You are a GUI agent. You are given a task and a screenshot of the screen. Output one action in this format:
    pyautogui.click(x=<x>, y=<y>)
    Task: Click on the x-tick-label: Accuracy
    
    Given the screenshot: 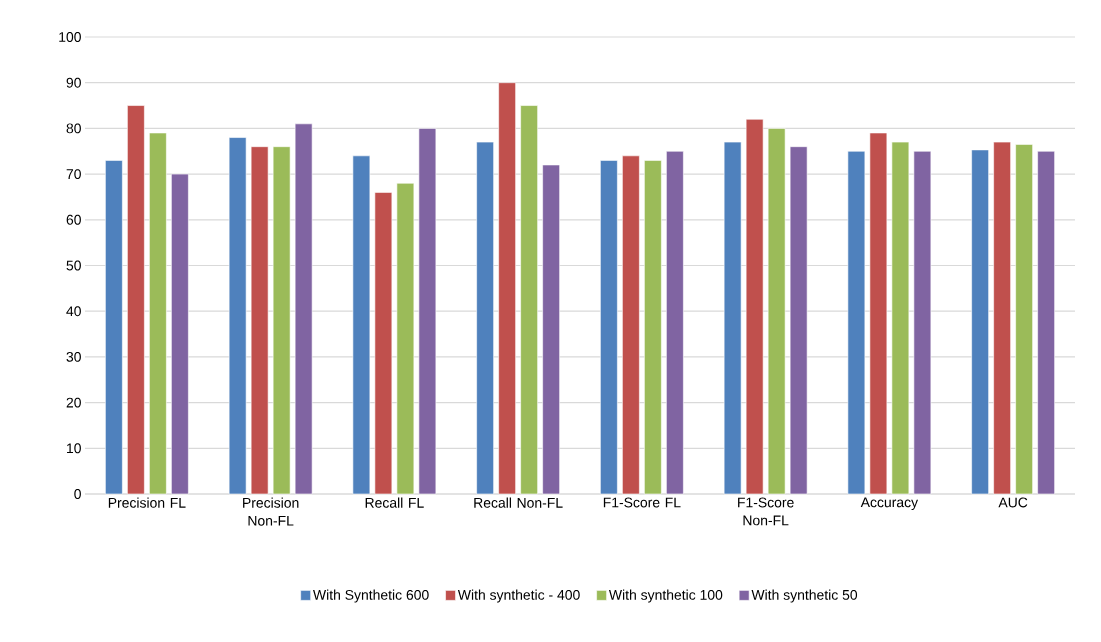 What is the action you would take?
    pyautogui.click(x=889, y=504)
    